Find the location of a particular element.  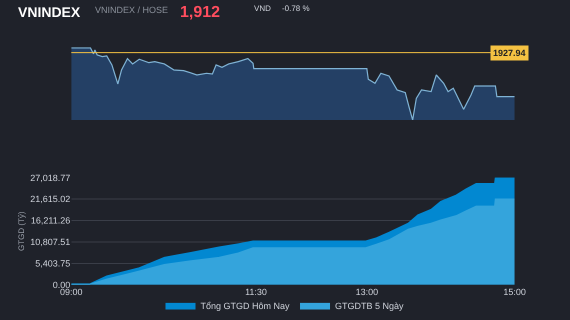

text: 1,912 is located at coordinates (200, 12).